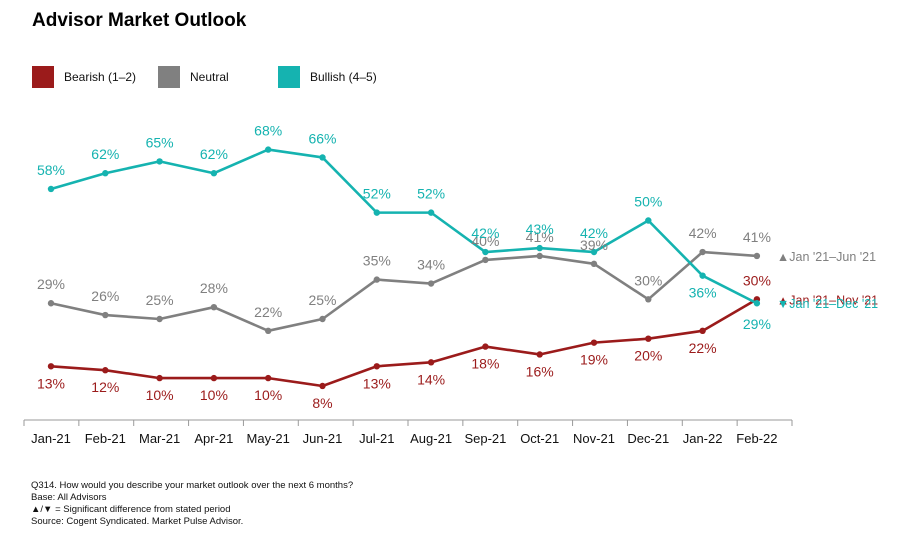 The width and height of the screenshot is (921, 550). Describe the element at coordinates (377, 194) in the screenshot. I see `data-label: 52%` at that location.